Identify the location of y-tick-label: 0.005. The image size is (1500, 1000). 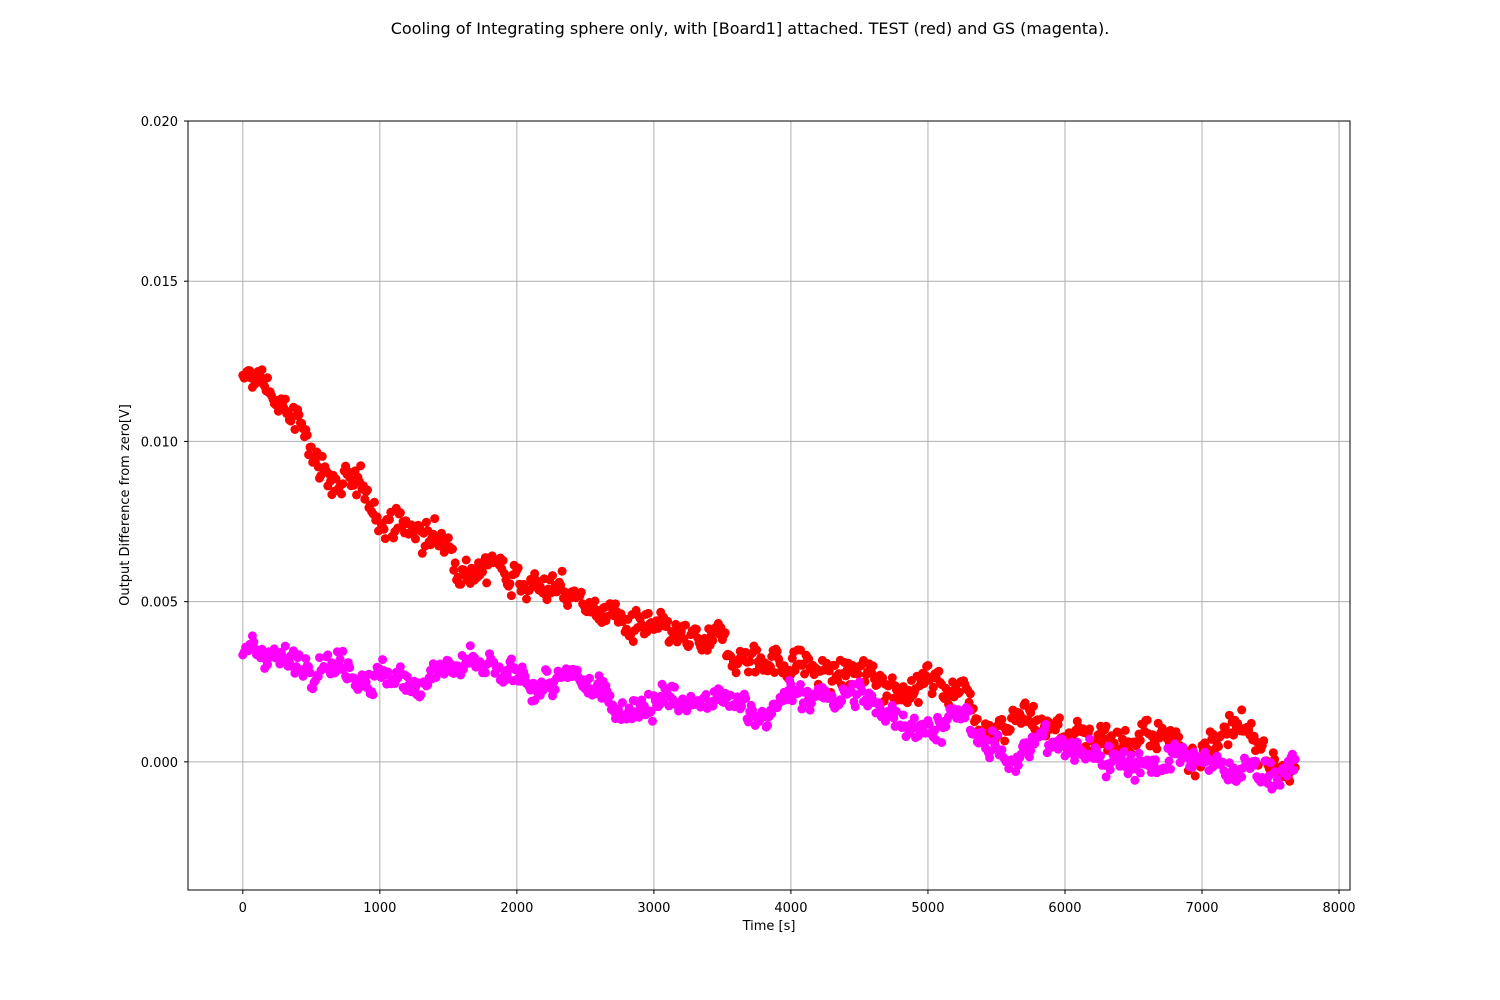
(159, 603).